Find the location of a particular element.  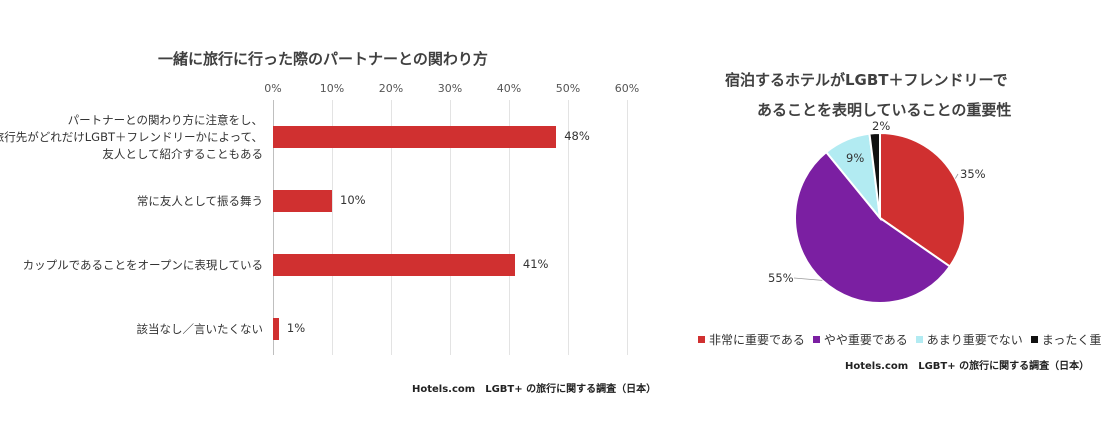

category-label-line: 旅行先がどれだけLGBT＋フレンドリーかによって、 is located at coordinates (131, 136).